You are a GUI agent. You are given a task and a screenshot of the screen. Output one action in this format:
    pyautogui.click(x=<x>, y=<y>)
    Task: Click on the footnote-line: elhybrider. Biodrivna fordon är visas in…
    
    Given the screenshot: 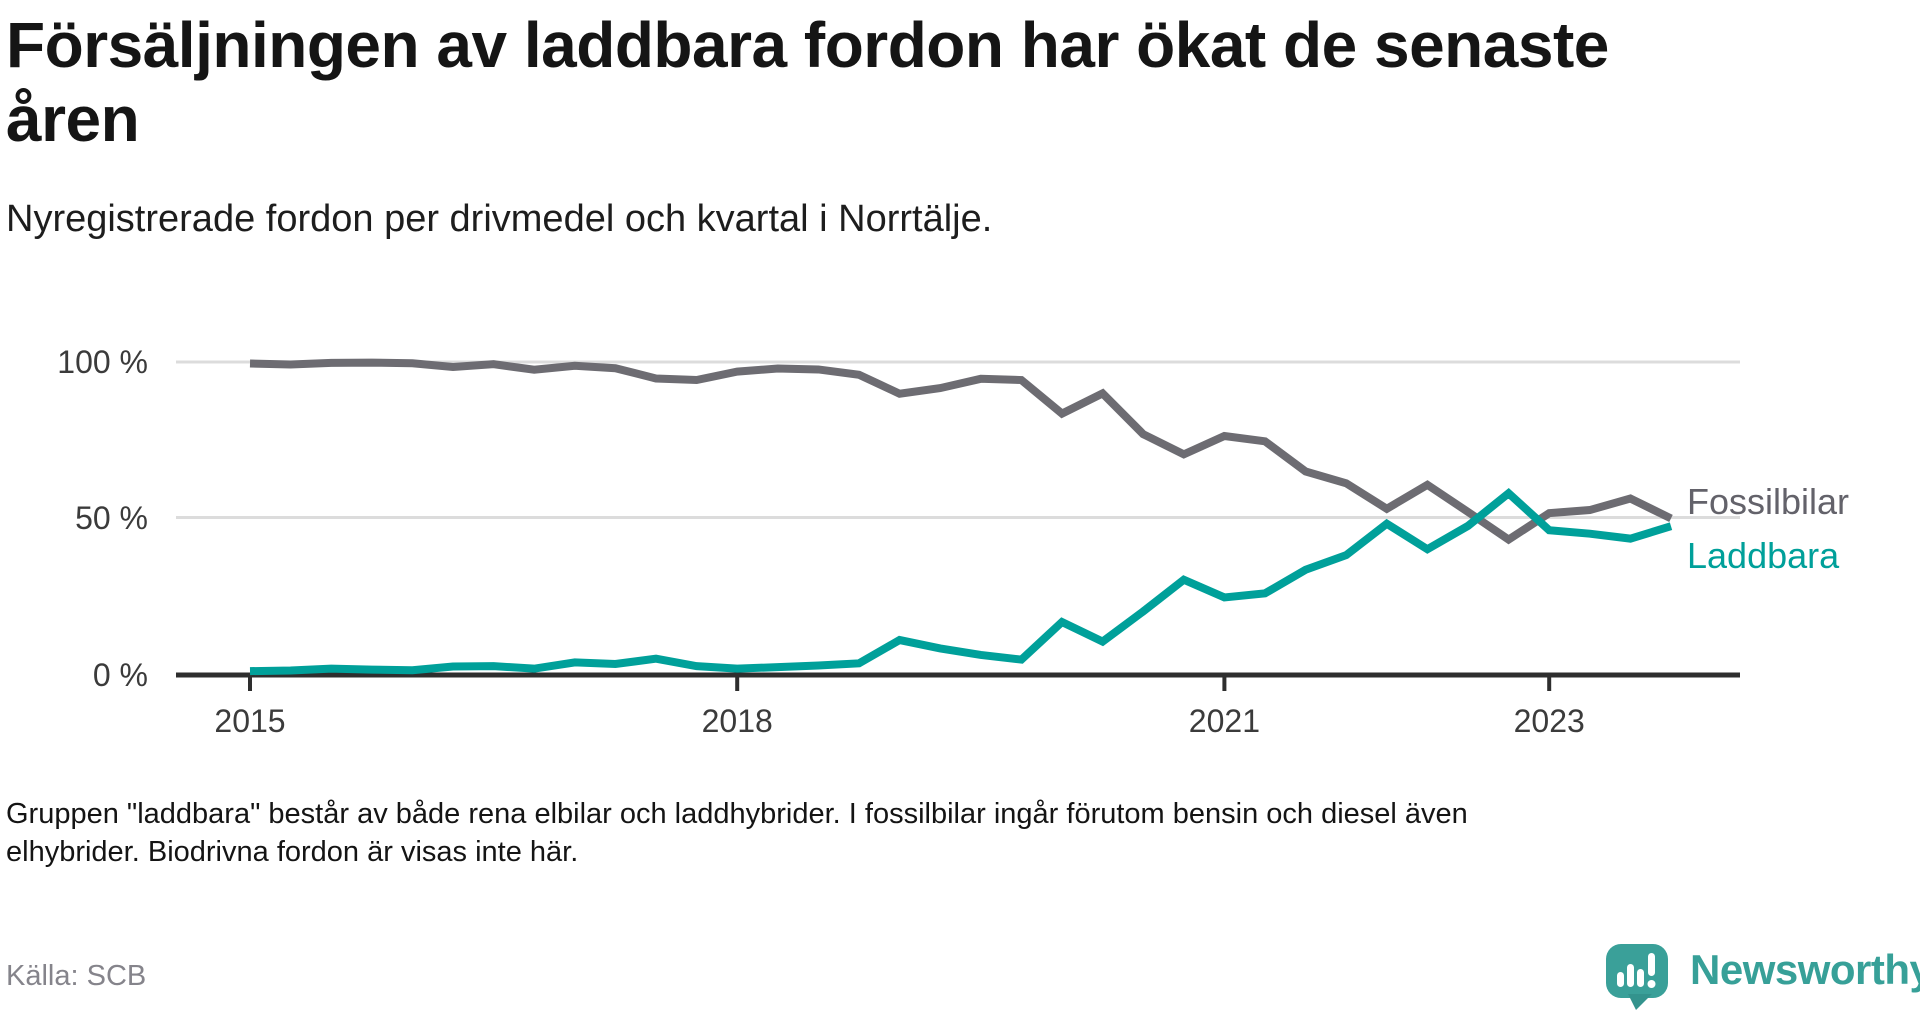 What is the action you would take?
    pyautogui.click(x=292, y=852)
    